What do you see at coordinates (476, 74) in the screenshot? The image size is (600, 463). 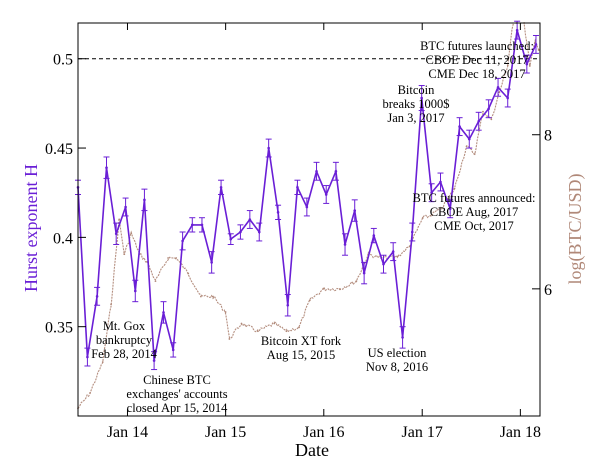 I see `annotation-futures-launched-line-3: CME Dec 18, 2017` at bounding box center [476, 74].